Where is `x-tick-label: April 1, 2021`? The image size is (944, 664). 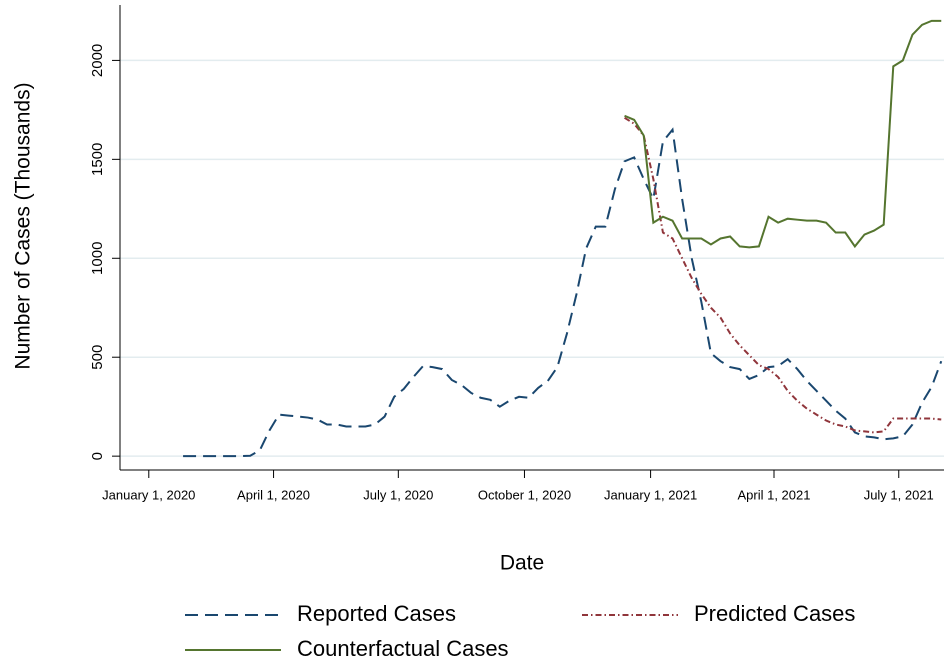 x-tick-label: April 1, 2021 is located at coordinates (773, 494).